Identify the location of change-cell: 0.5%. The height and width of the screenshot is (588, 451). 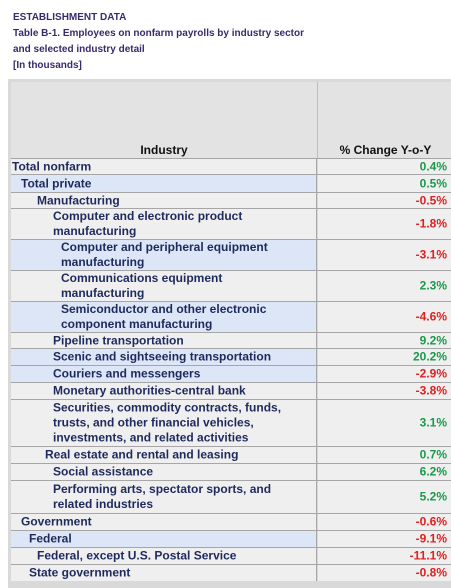
(384, 183).